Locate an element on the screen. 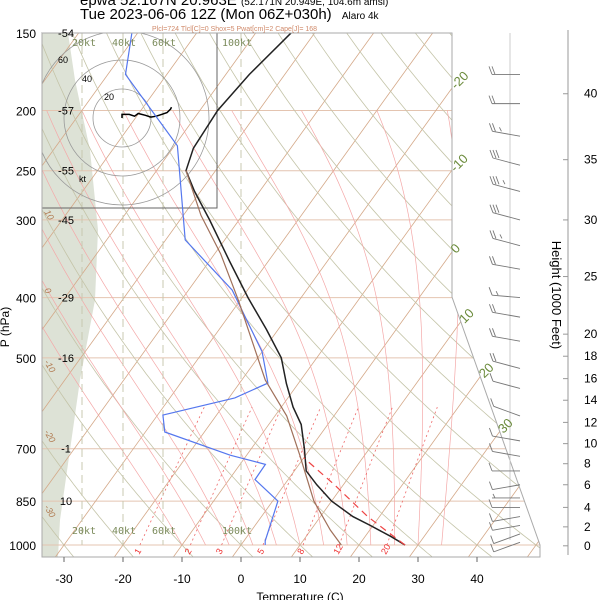 This screenshot has width=600, height=600. isotherm-label: 30 is located at coordinates (505, 425).